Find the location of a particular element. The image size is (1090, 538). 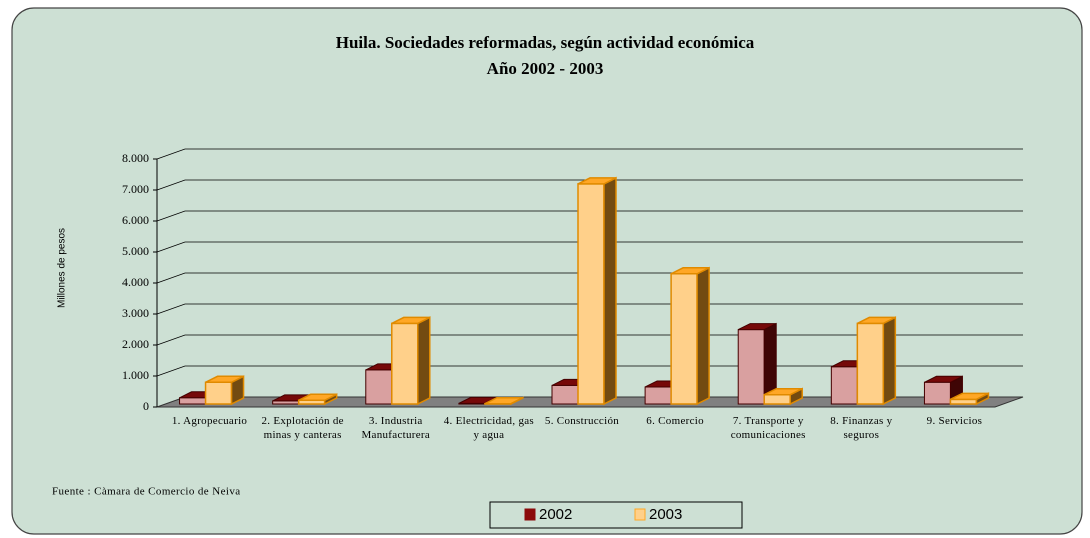

x-tick-label: 2. Explotación de minas y canteras is located at coordinates (302, 428).